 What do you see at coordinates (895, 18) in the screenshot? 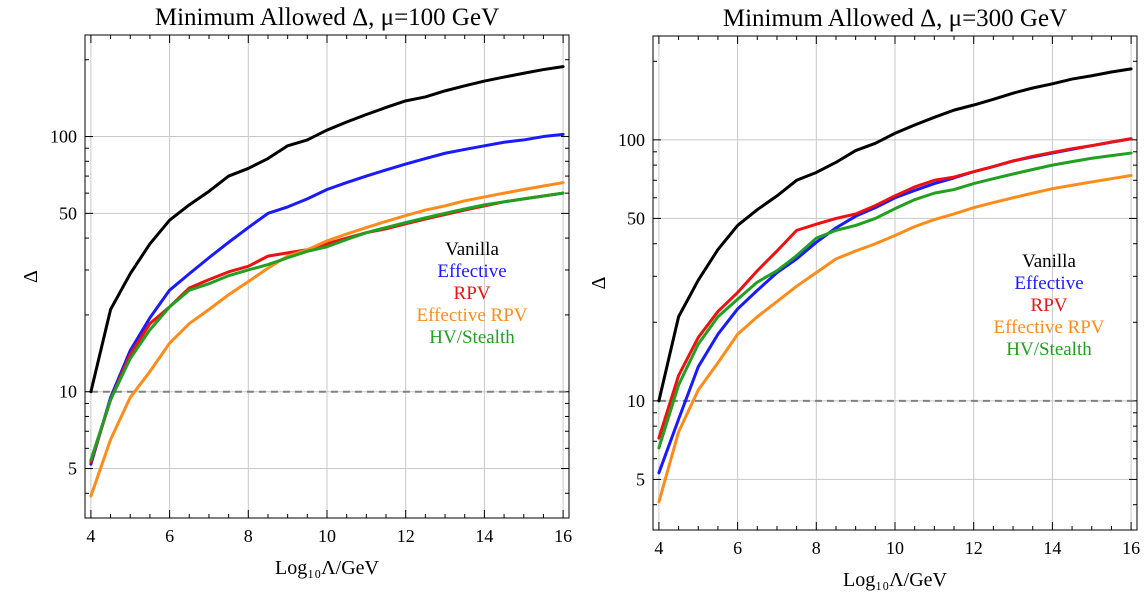
I see `chart-title: Minimum Allowed Δ, μ=300 GeV` at bounding box center [895, 18].